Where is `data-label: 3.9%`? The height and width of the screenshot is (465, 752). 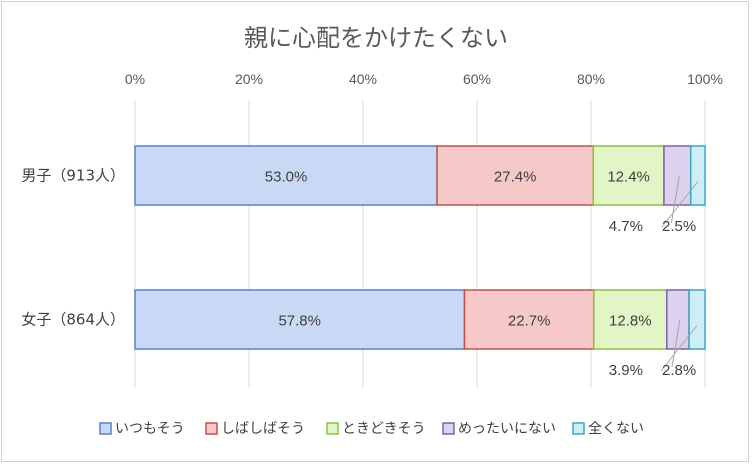 data-label: 3.9% is located at coordinates (626, 370).